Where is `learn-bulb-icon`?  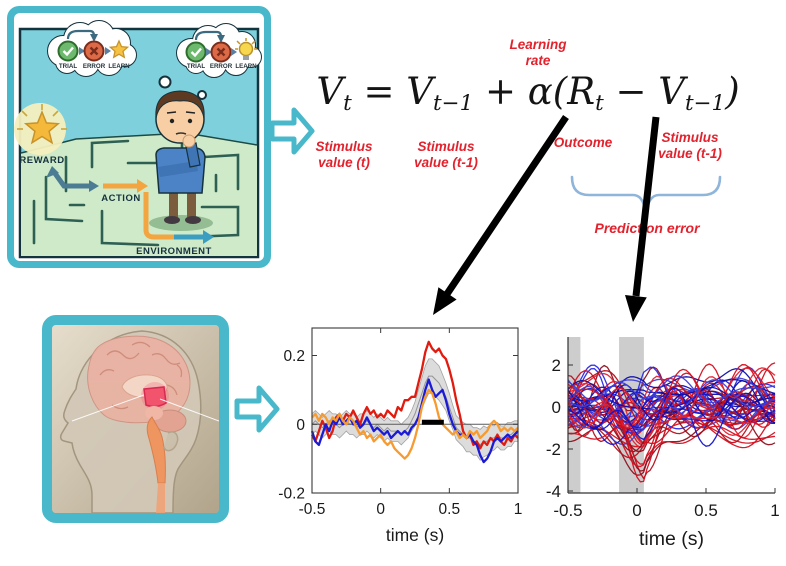
learn-bulb-icon is located at coordinates (246, 49).